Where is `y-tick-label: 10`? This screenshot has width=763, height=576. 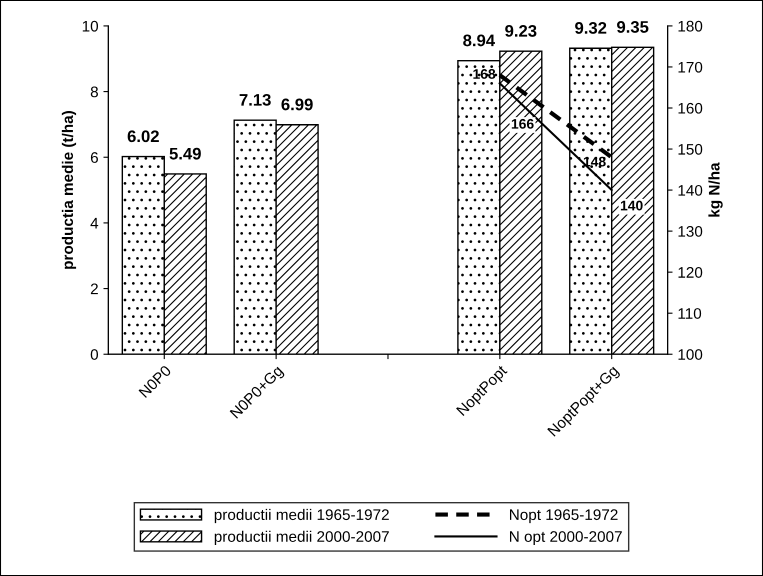 y-tick-label: 10 is located at coordinates (90, 26).